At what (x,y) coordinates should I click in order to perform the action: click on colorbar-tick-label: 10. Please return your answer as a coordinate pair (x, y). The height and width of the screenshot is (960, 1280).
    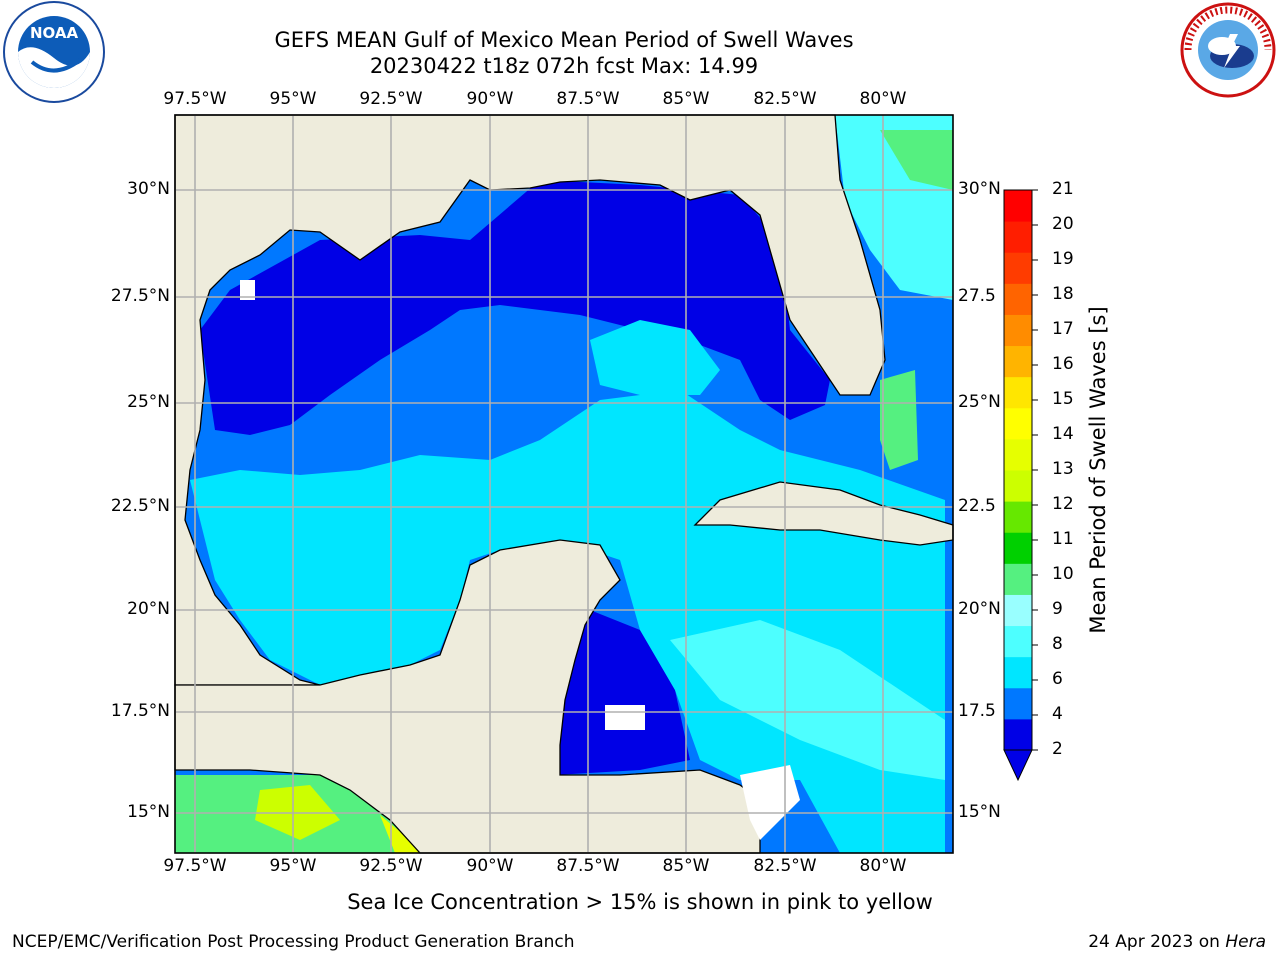
    Looking at the image, I should click on (1063, 574).